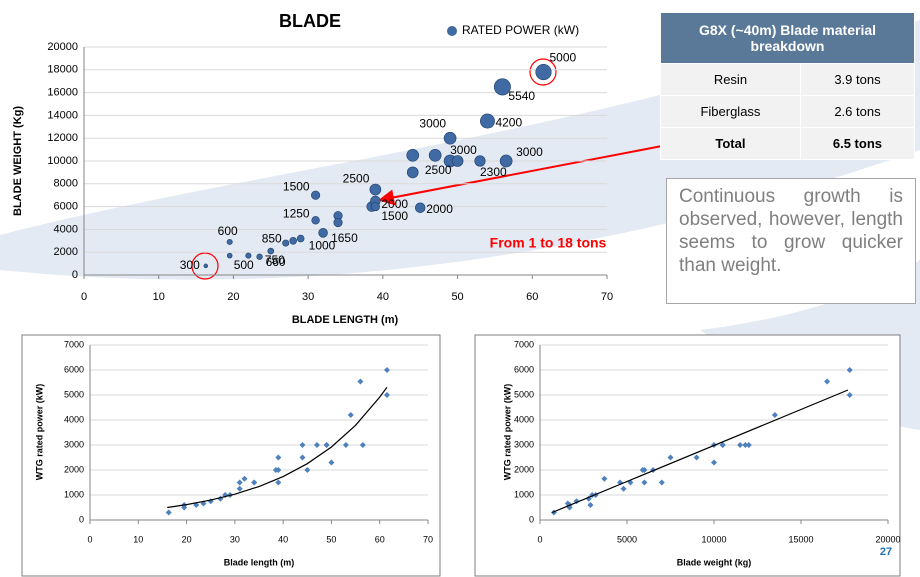 Image resolution: width=920 pixels, height=577 pixels. I want to click on highlight-circle, so click(543, 72).